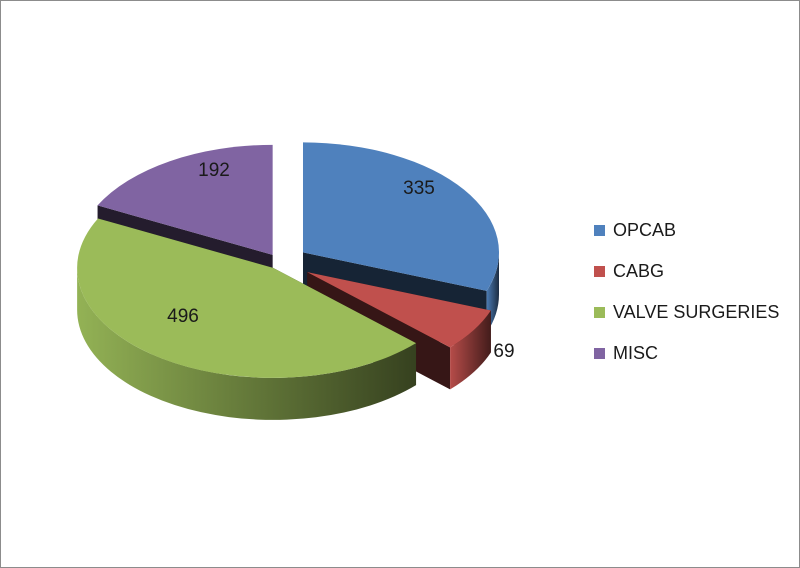  What do you see at coordinates (214, 170) in the screenshot?
I see `data-label-misc: 192` at bounding box center [214, 170].